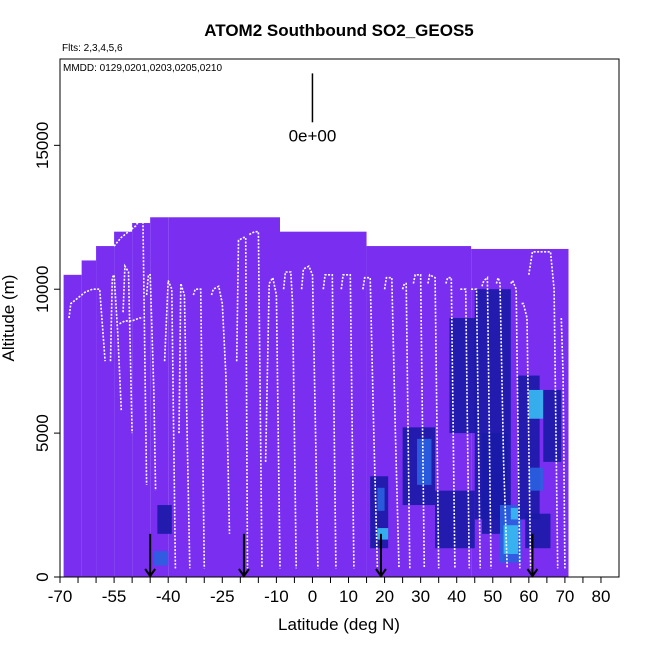  What do you see at coordinates (456, 596) in the screenshot?
I see `x-tick-label: 40` at bounding box center [456, 596].